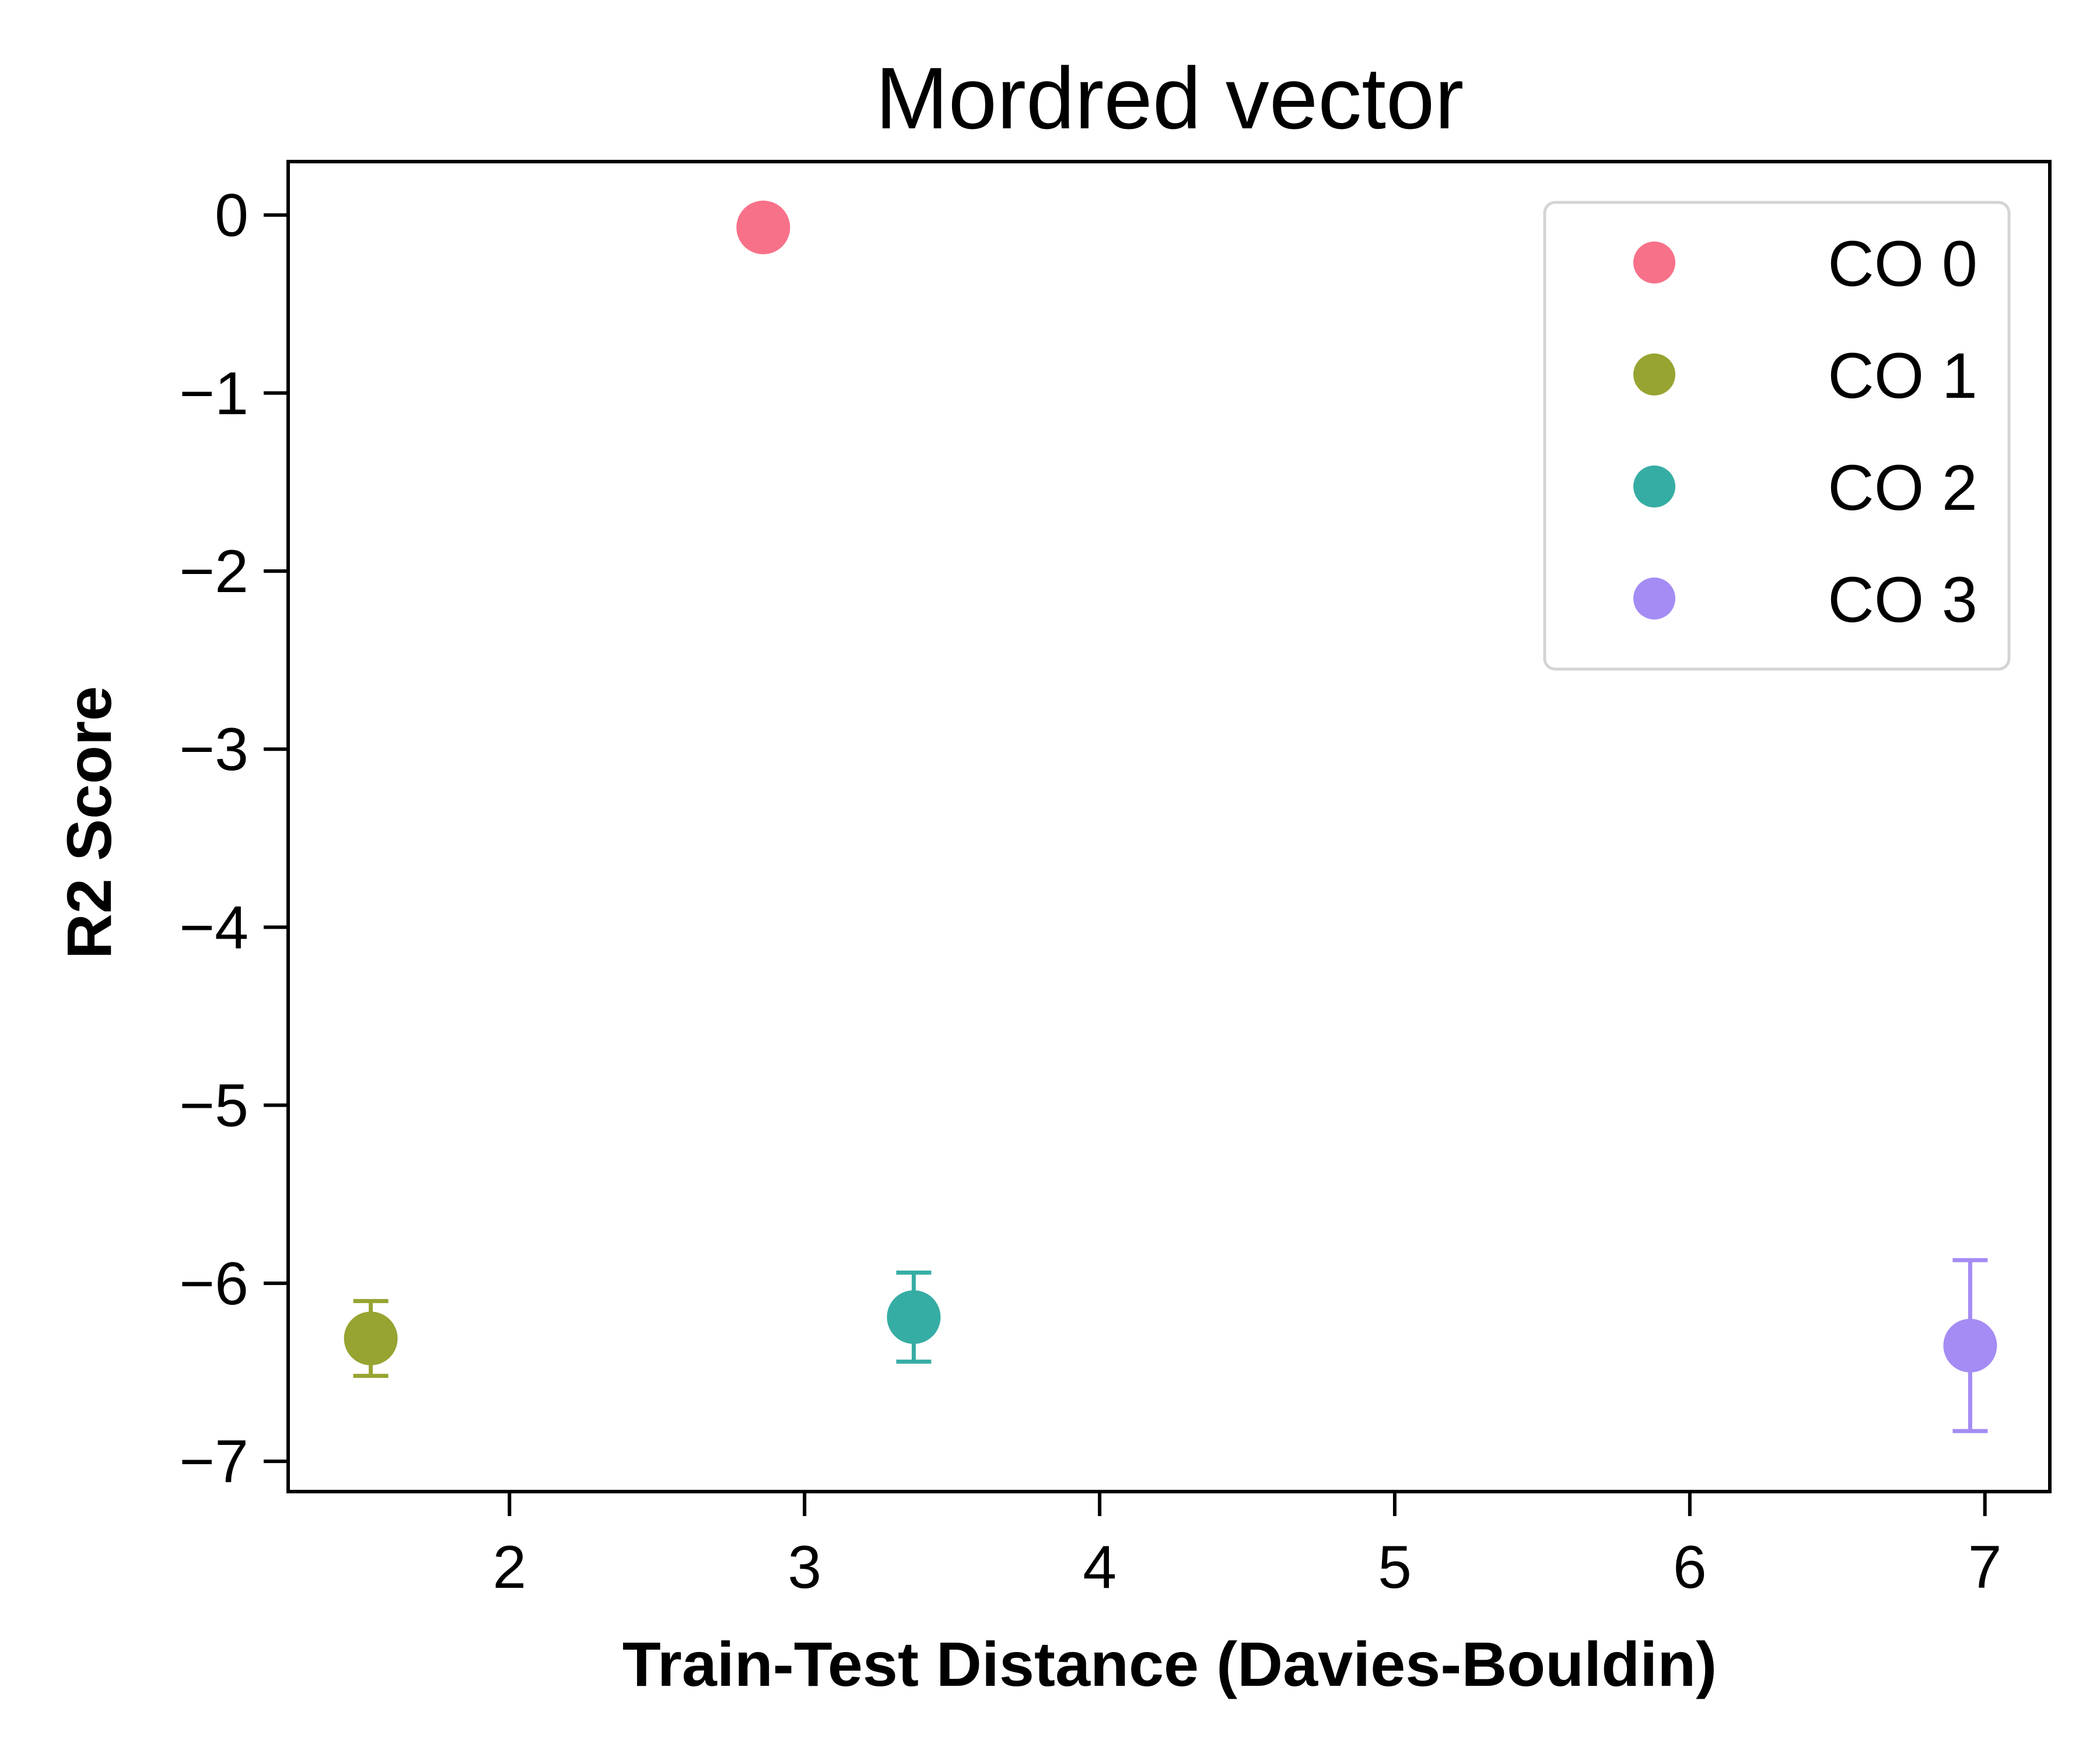  What do you see at coordinates (1170, 98) in the screenshot?
I see `chart-title: Mordred vector` at bounding box center [1170, 98].